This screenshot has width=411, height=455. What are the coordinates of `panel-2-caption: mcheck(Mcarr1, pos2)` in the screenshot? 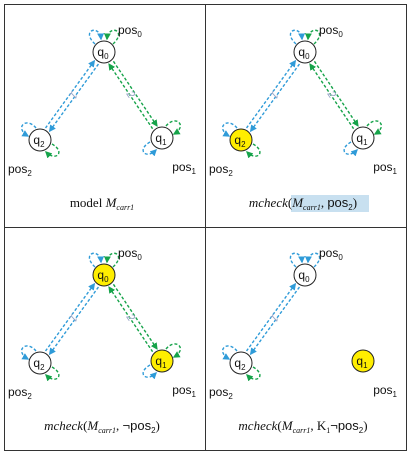 It's located at (303, 203).